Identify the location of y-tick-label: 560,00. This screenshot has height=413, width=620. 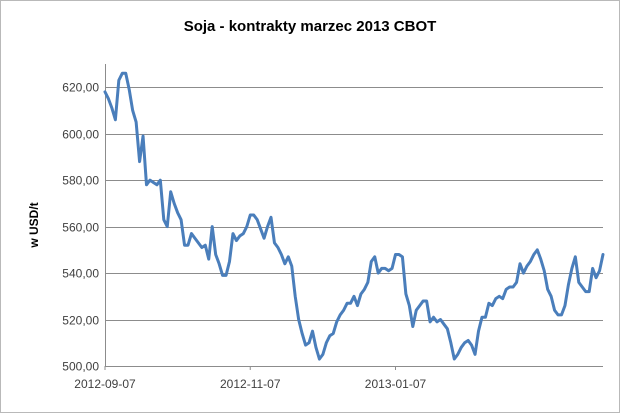
(80, 228).